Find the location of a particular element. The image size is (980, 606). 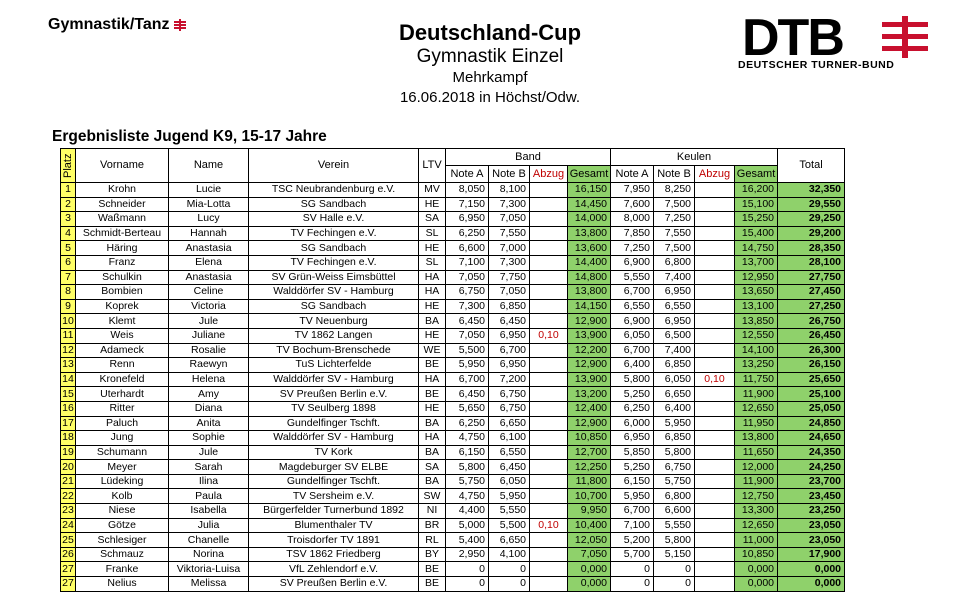

cell-keulen-note-a: 6,150 is located at coordinates (632, 481).